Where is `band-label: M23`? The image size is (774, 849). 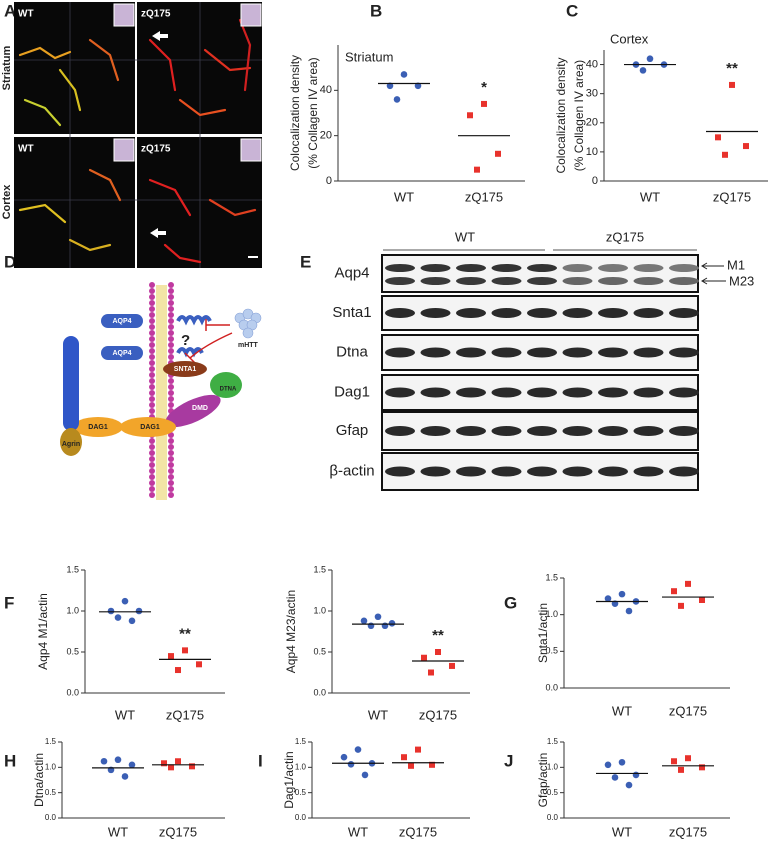
band-label: M23 is located at coordinates (741, 280).